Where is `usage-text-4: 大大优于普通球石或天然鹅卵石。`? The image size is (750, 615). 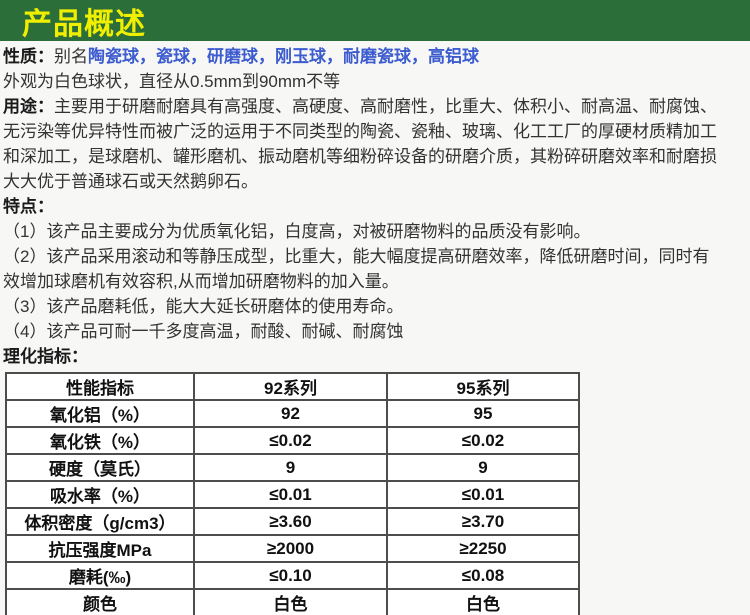 usage-text-4: 大大优于普通球石或天然鹅卵石。 is located at coordinates (130, 181).